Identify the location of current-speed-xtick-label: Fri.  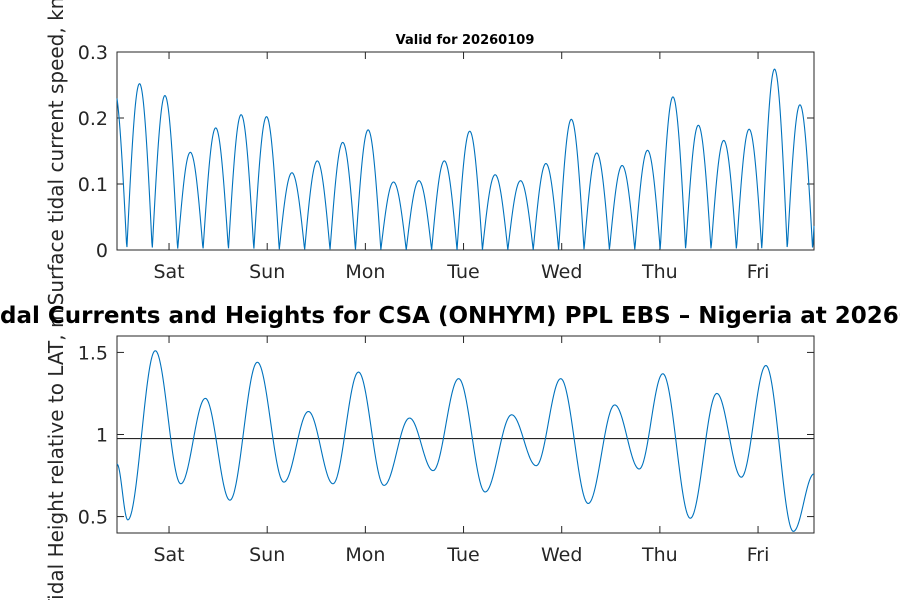
(758, 272).